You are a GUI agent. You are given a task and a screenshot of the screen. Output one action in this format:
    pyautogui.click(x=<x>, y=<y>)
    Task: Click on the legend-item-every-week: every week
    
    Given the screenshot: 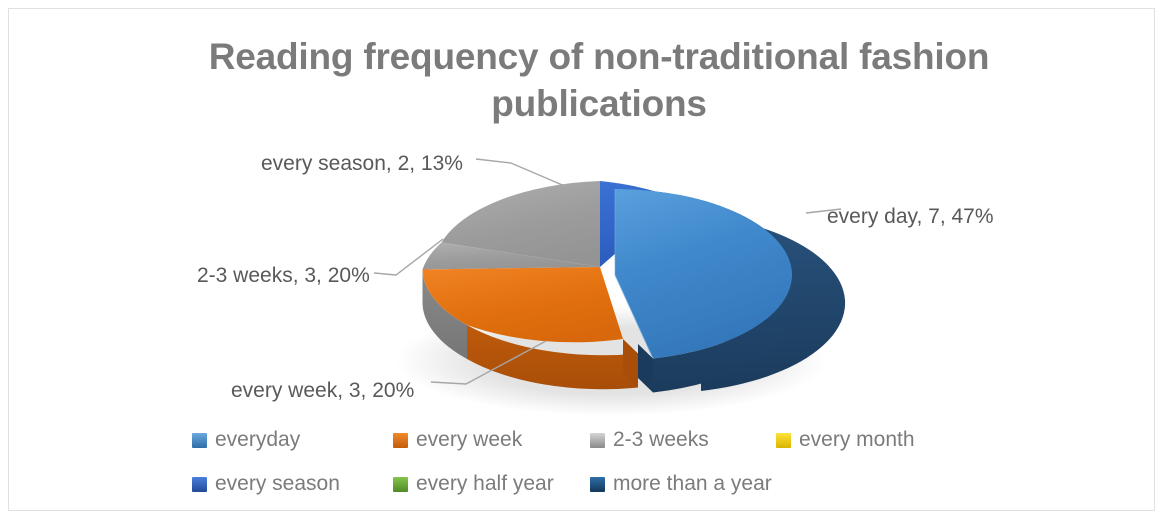 What is the action you would take?
    pyautogui.click(x=491, y=440)
    